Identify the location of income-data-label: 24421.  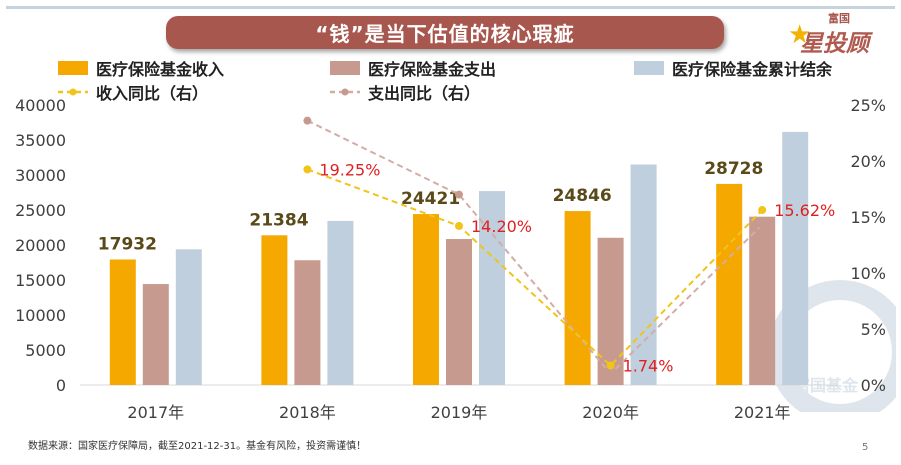
(430, 199).